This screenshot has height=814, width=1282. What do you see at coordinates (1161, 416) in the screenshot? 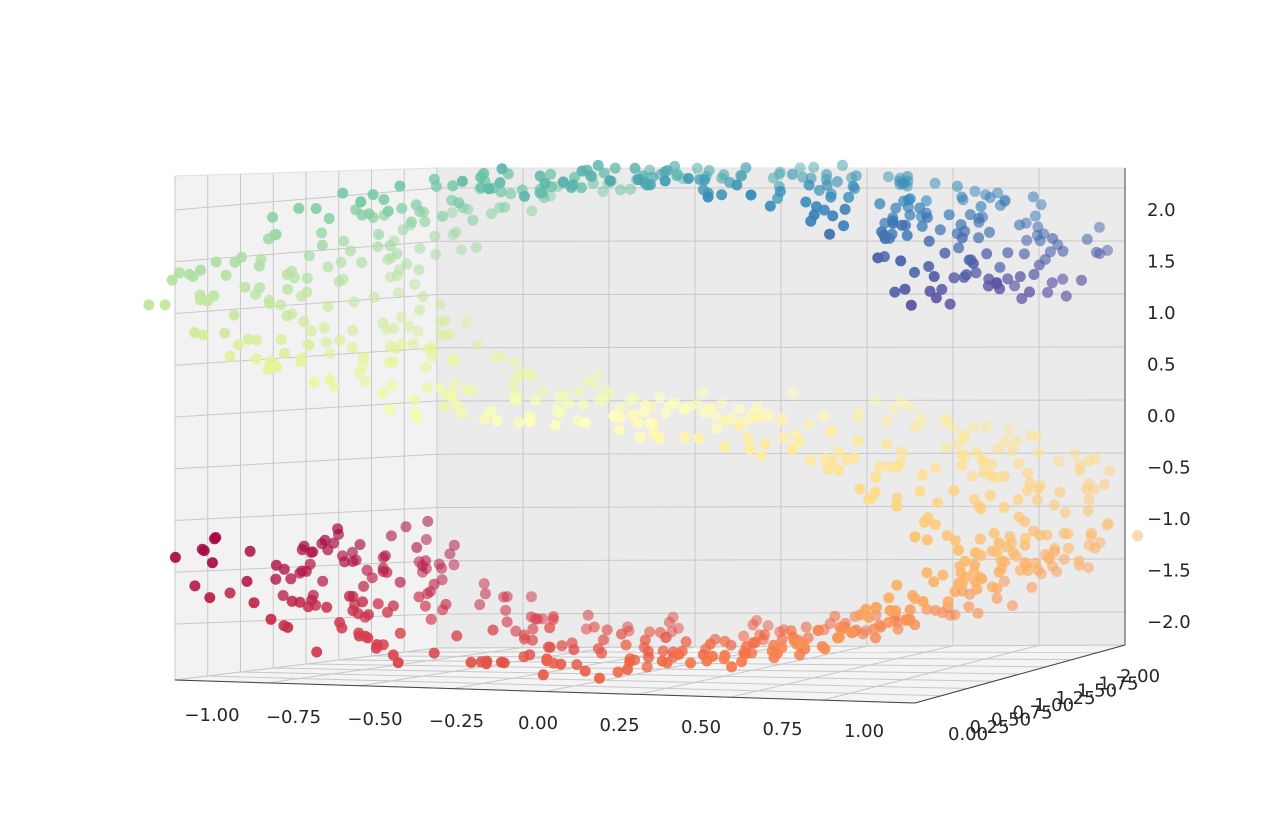
I see `z-tick-label: 0.0` at bounding box center [1161, 416].